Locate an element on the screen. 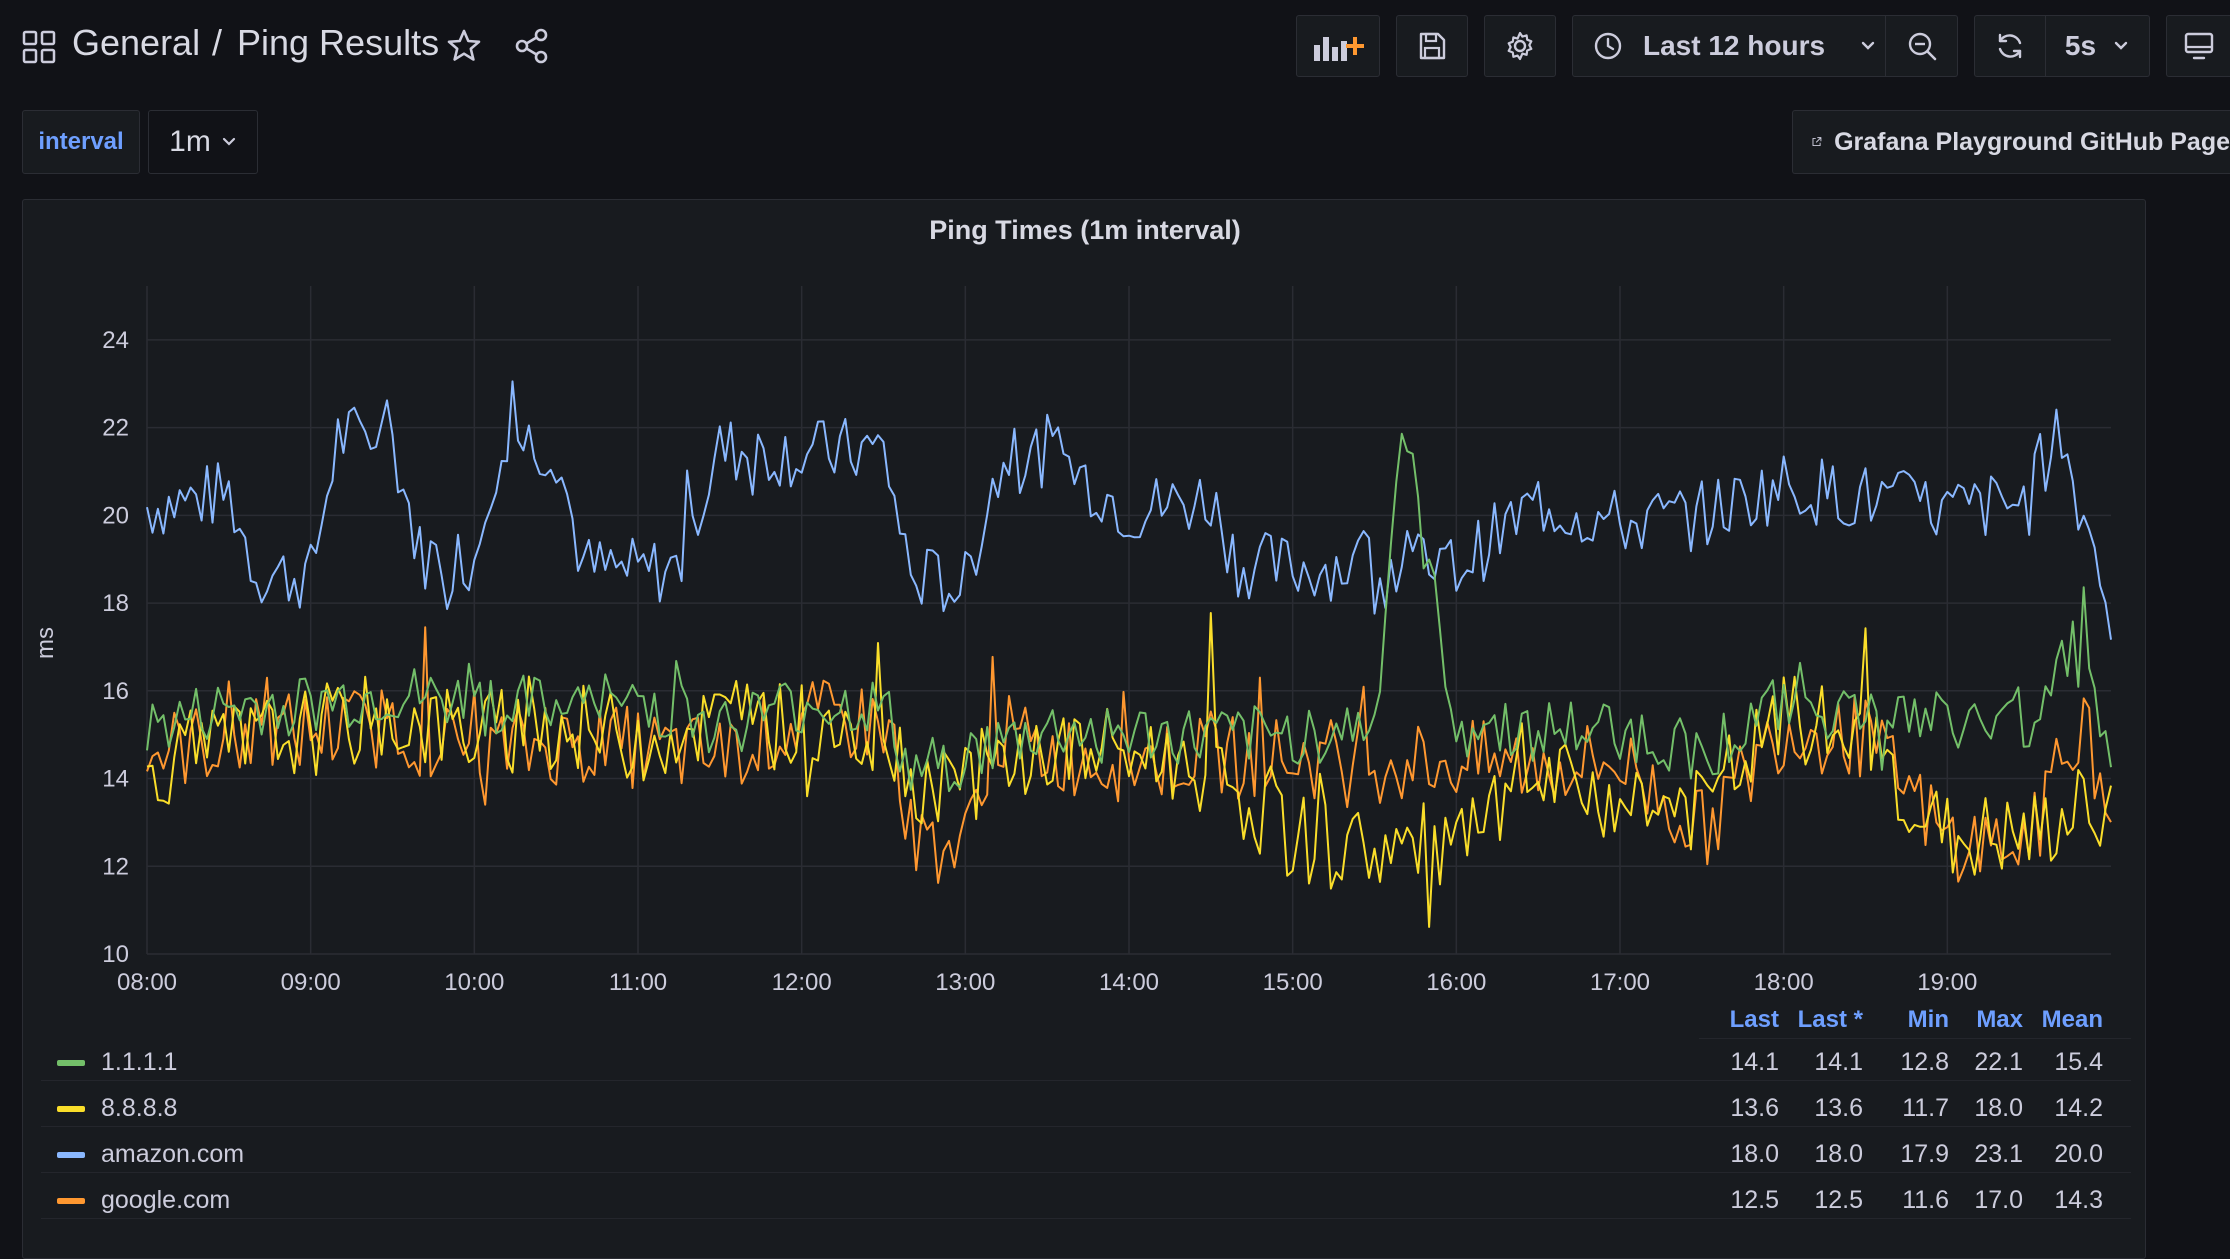 The width and height of the screenshot is (2230, 1259). legend-series-name: 1.1.1.1 is located at coordinates (139, 1062).